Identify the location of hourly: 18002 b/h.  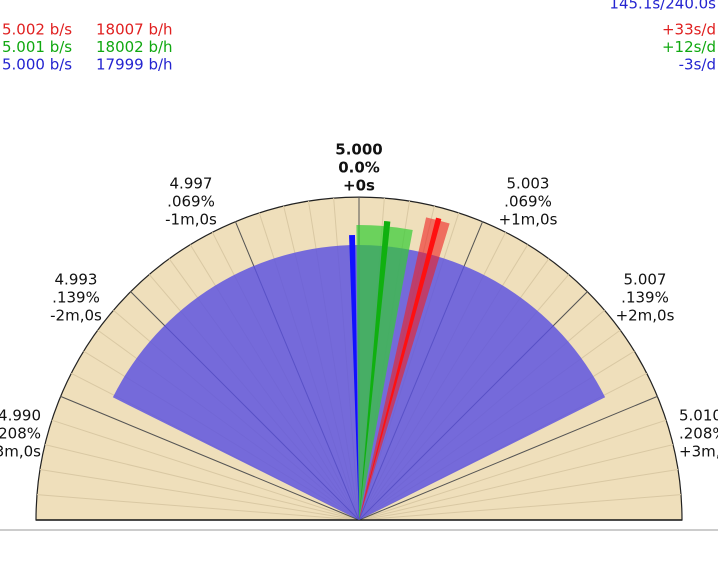
(134, 47).